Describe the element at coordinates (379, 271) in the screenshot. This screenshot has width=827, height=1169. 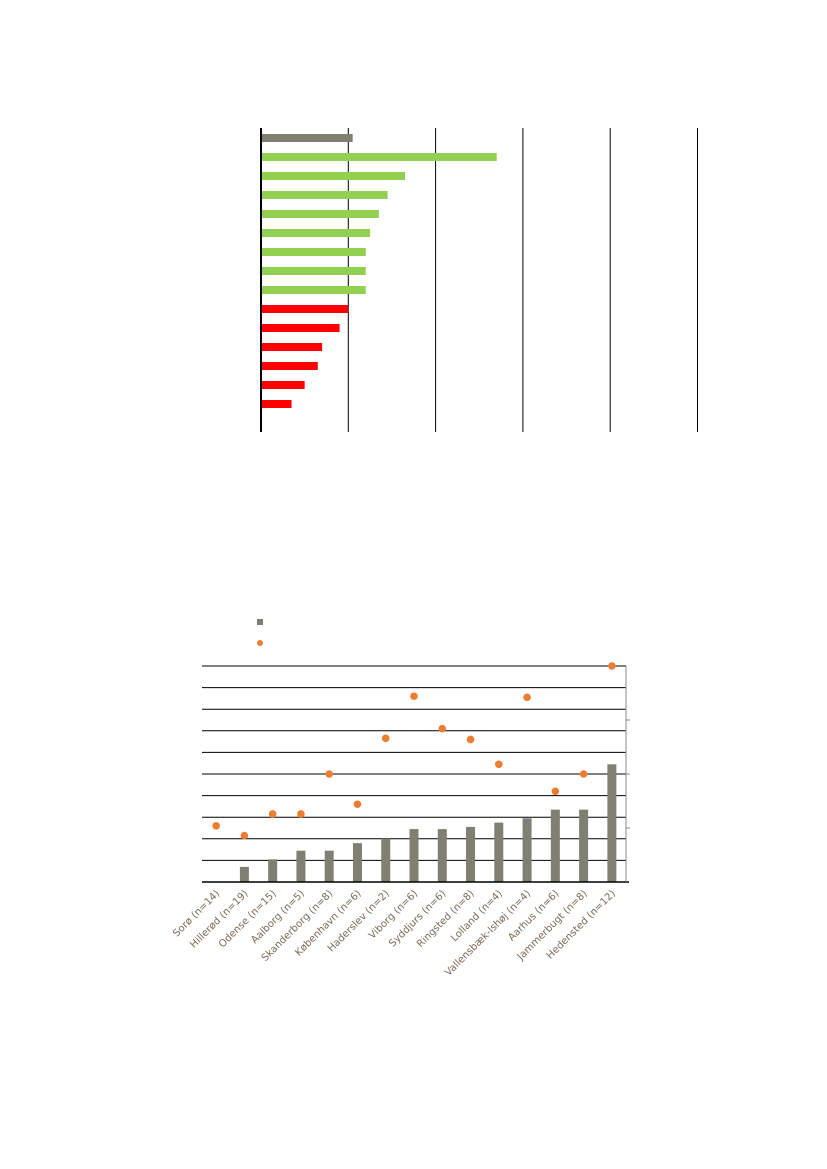
I see `chart1-bars` at that location.